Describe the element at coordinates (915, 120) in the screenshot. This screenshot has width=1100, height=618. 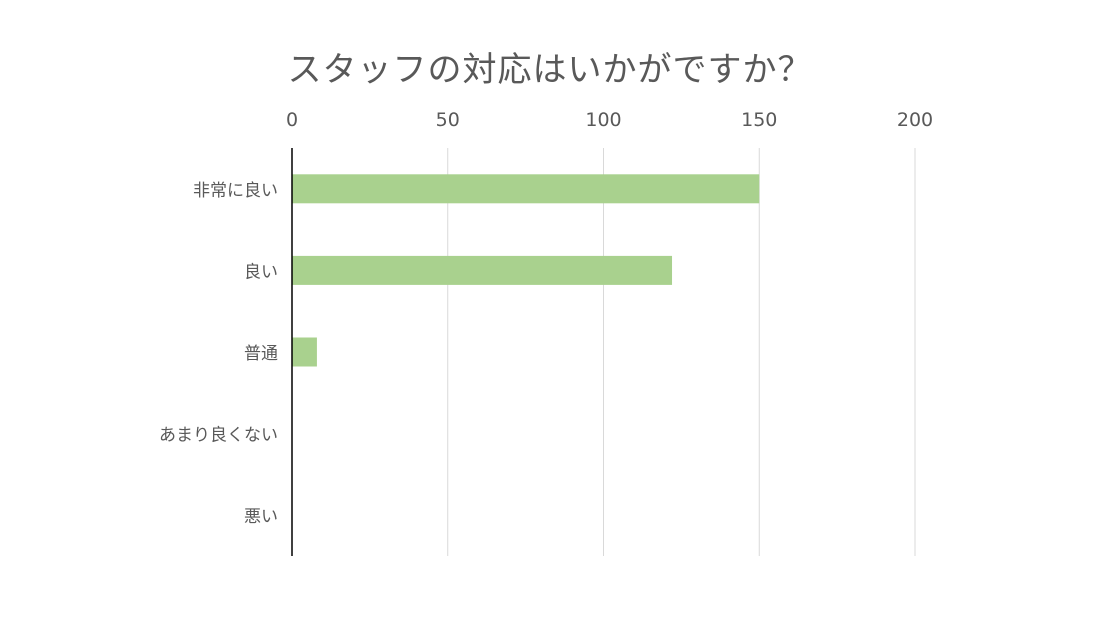
I see `x-tick-label: 200` at that location.